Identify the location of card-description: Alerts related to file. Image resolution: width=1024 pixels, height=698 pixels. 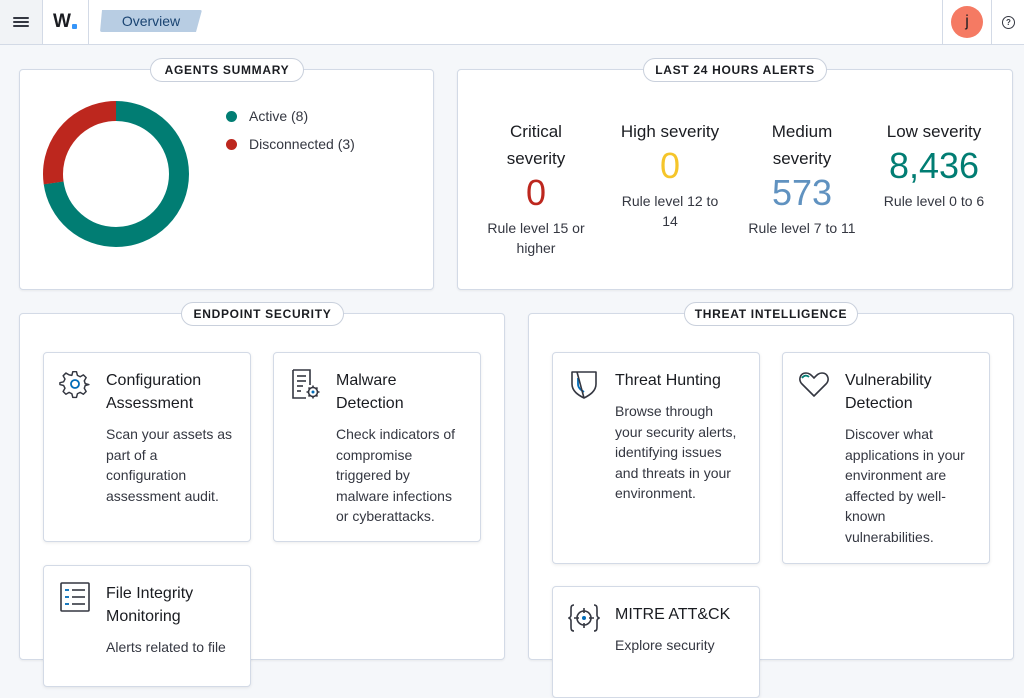
(166, 647).